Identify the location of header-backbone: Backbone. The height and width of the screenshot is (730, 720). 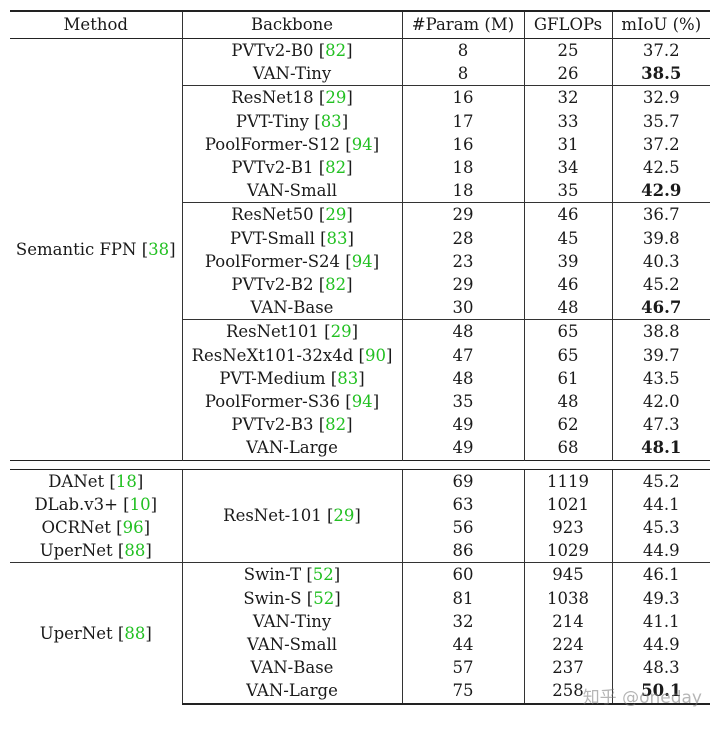
(291, 25).